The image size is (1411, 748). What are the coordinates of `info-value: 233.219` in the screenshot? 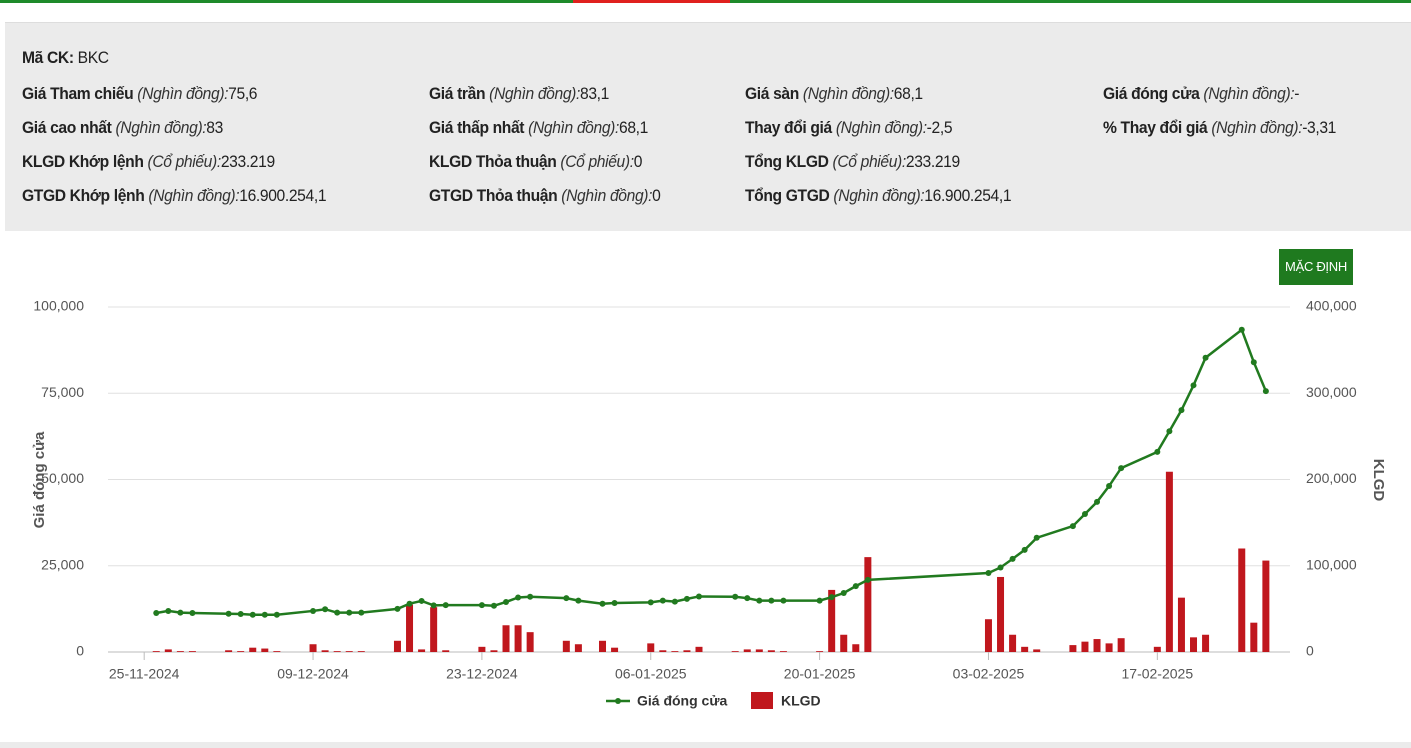 It's located at (932, 161).